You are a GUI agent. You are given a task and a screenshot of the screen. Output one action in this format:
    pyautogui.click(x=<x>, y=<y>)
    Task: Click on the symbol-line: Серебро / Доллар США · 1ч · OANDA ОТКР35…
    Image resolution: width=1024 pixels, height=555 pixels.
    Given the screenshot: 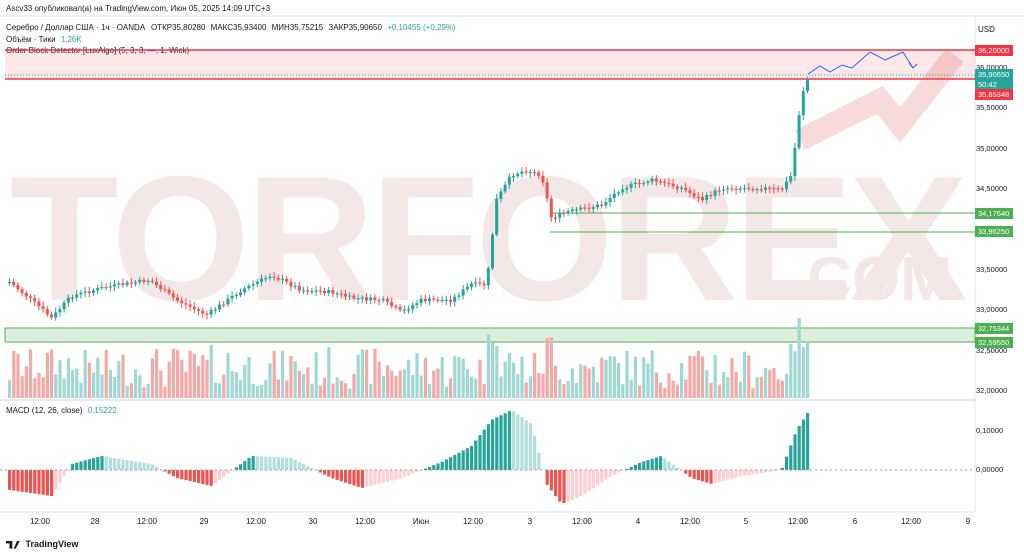 What is the action you would take?
    pyautogui.click(x=231, y=27)
    